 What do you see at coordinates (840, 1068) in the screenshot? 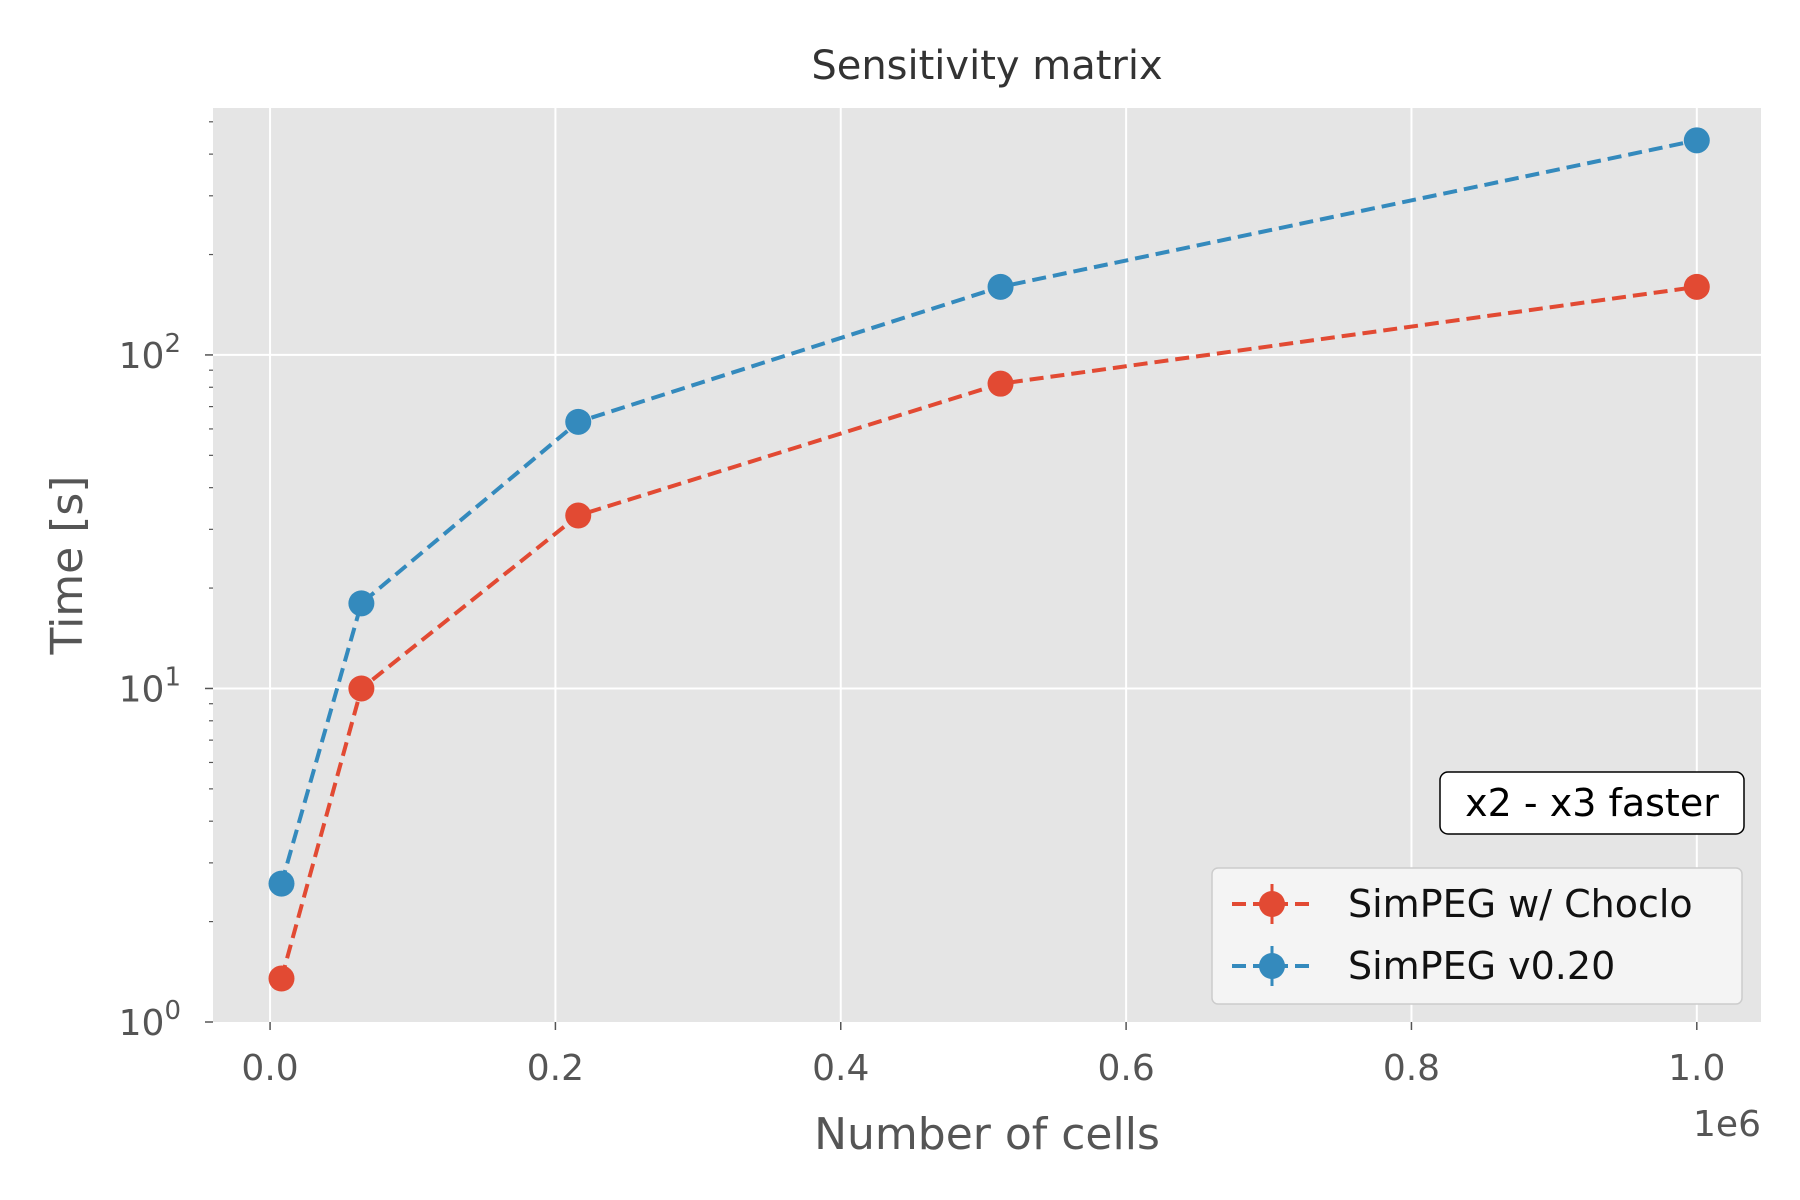
I see `x-tick-label: 0.4` at bounding box center [840, 1068].